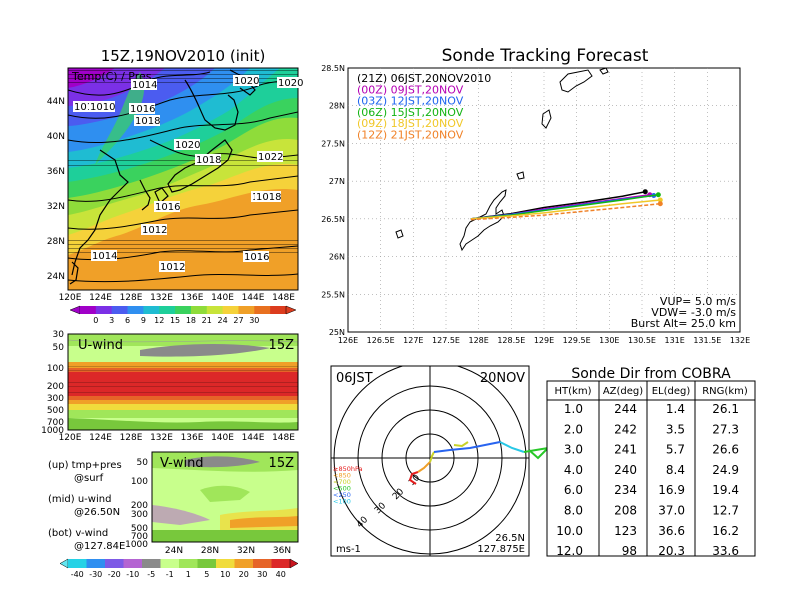 The width and height of the screenshot is (792, 612). I want to click on hodograph, so click(479, 463).